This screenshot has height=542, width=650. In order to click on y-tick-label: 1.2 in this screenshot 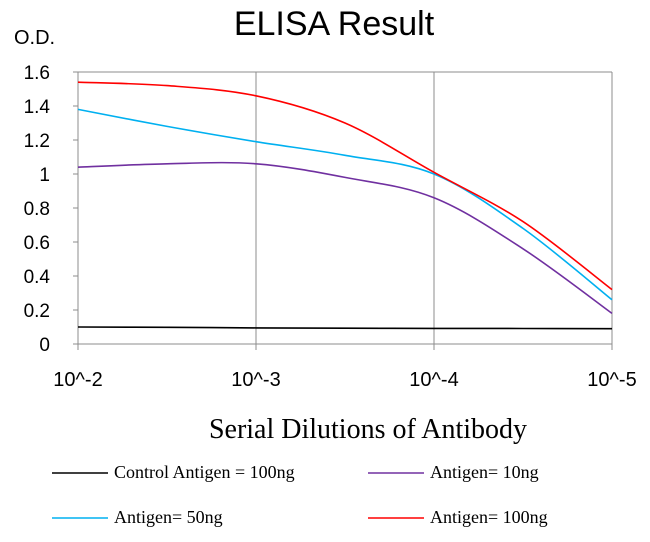, I will do `click(37, 141)`.